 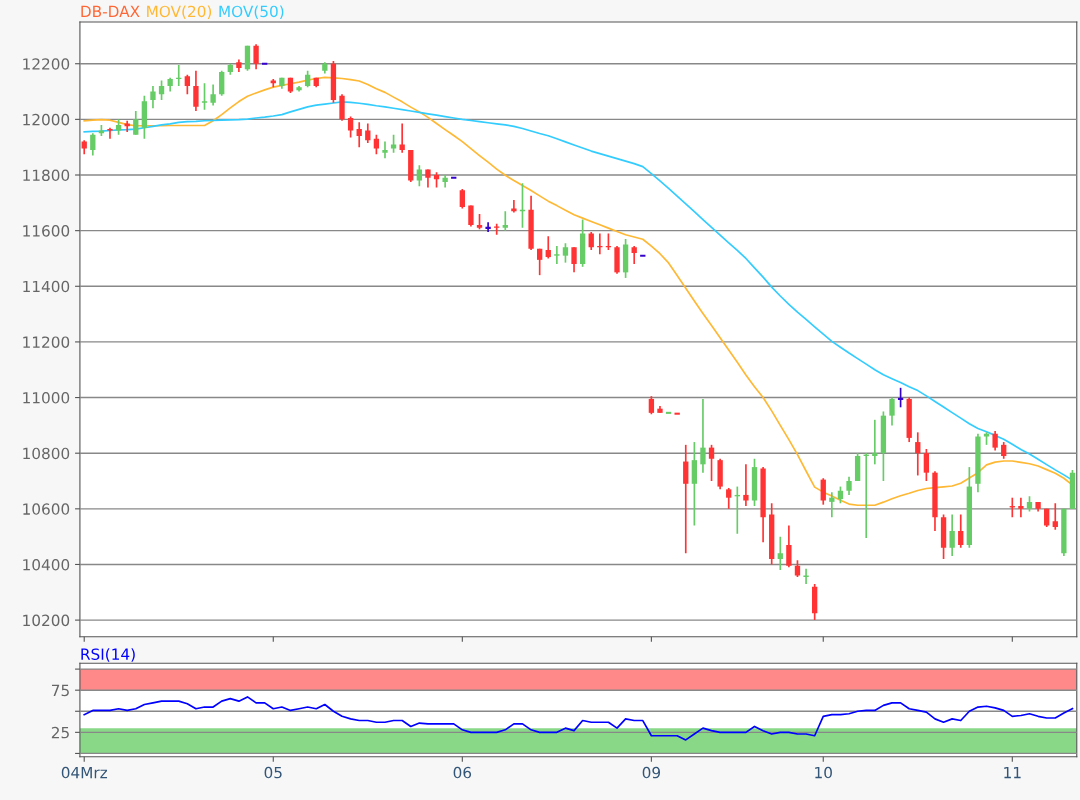 What do you see at coordinates (578, 718) in the screenshot?
I see `line-series` at bounding box center [578, 718].